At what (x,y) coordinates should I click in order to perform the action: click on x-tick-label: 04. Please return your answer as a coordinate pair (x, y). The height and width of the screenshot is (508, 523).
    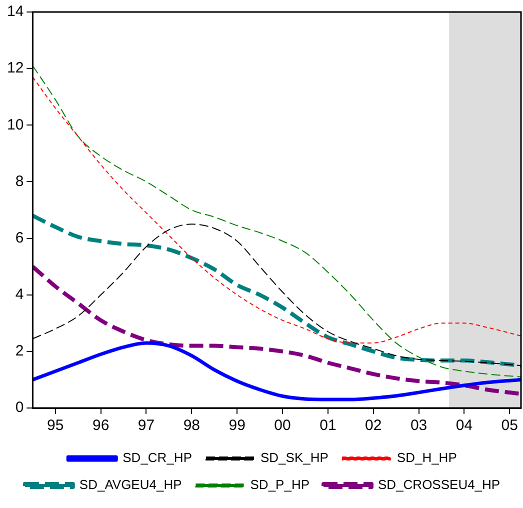
    Looking at the image, I should click on (464, 425).